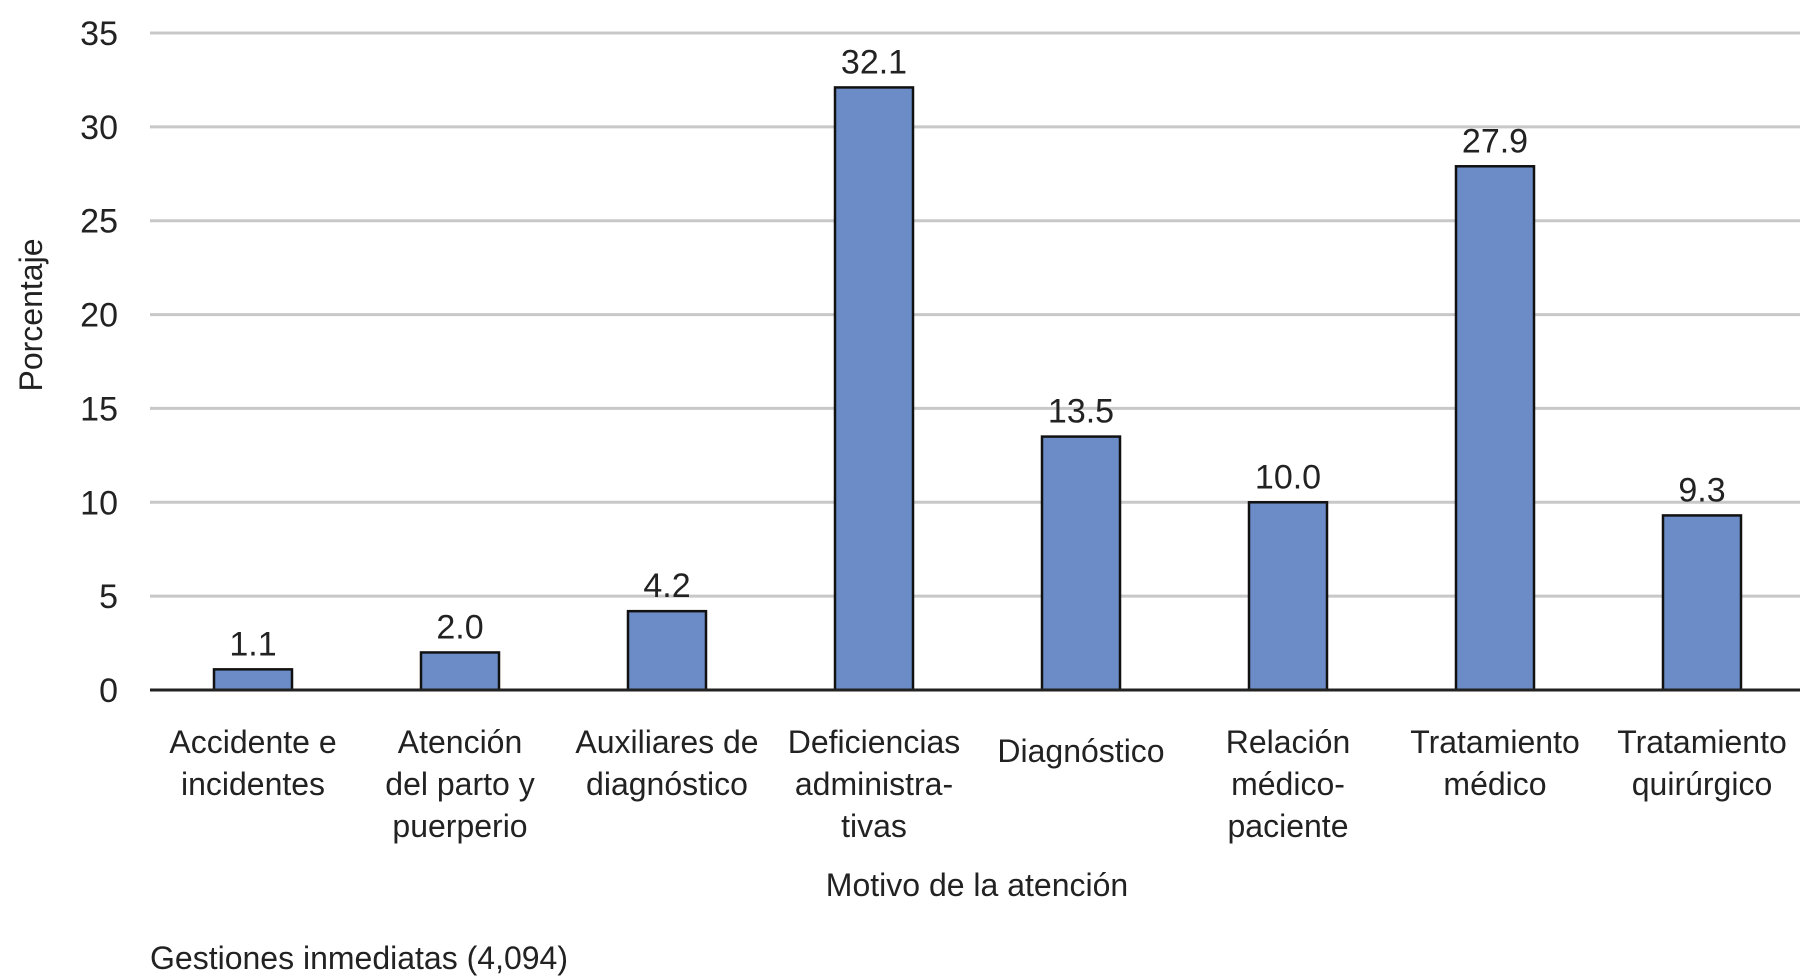 The height and width of the screenshot is (979, 1800). What do you see at coordinates (99, 316) in the screenshot?
I see `y-tick-label: 20` at bounding box center [99, 316].